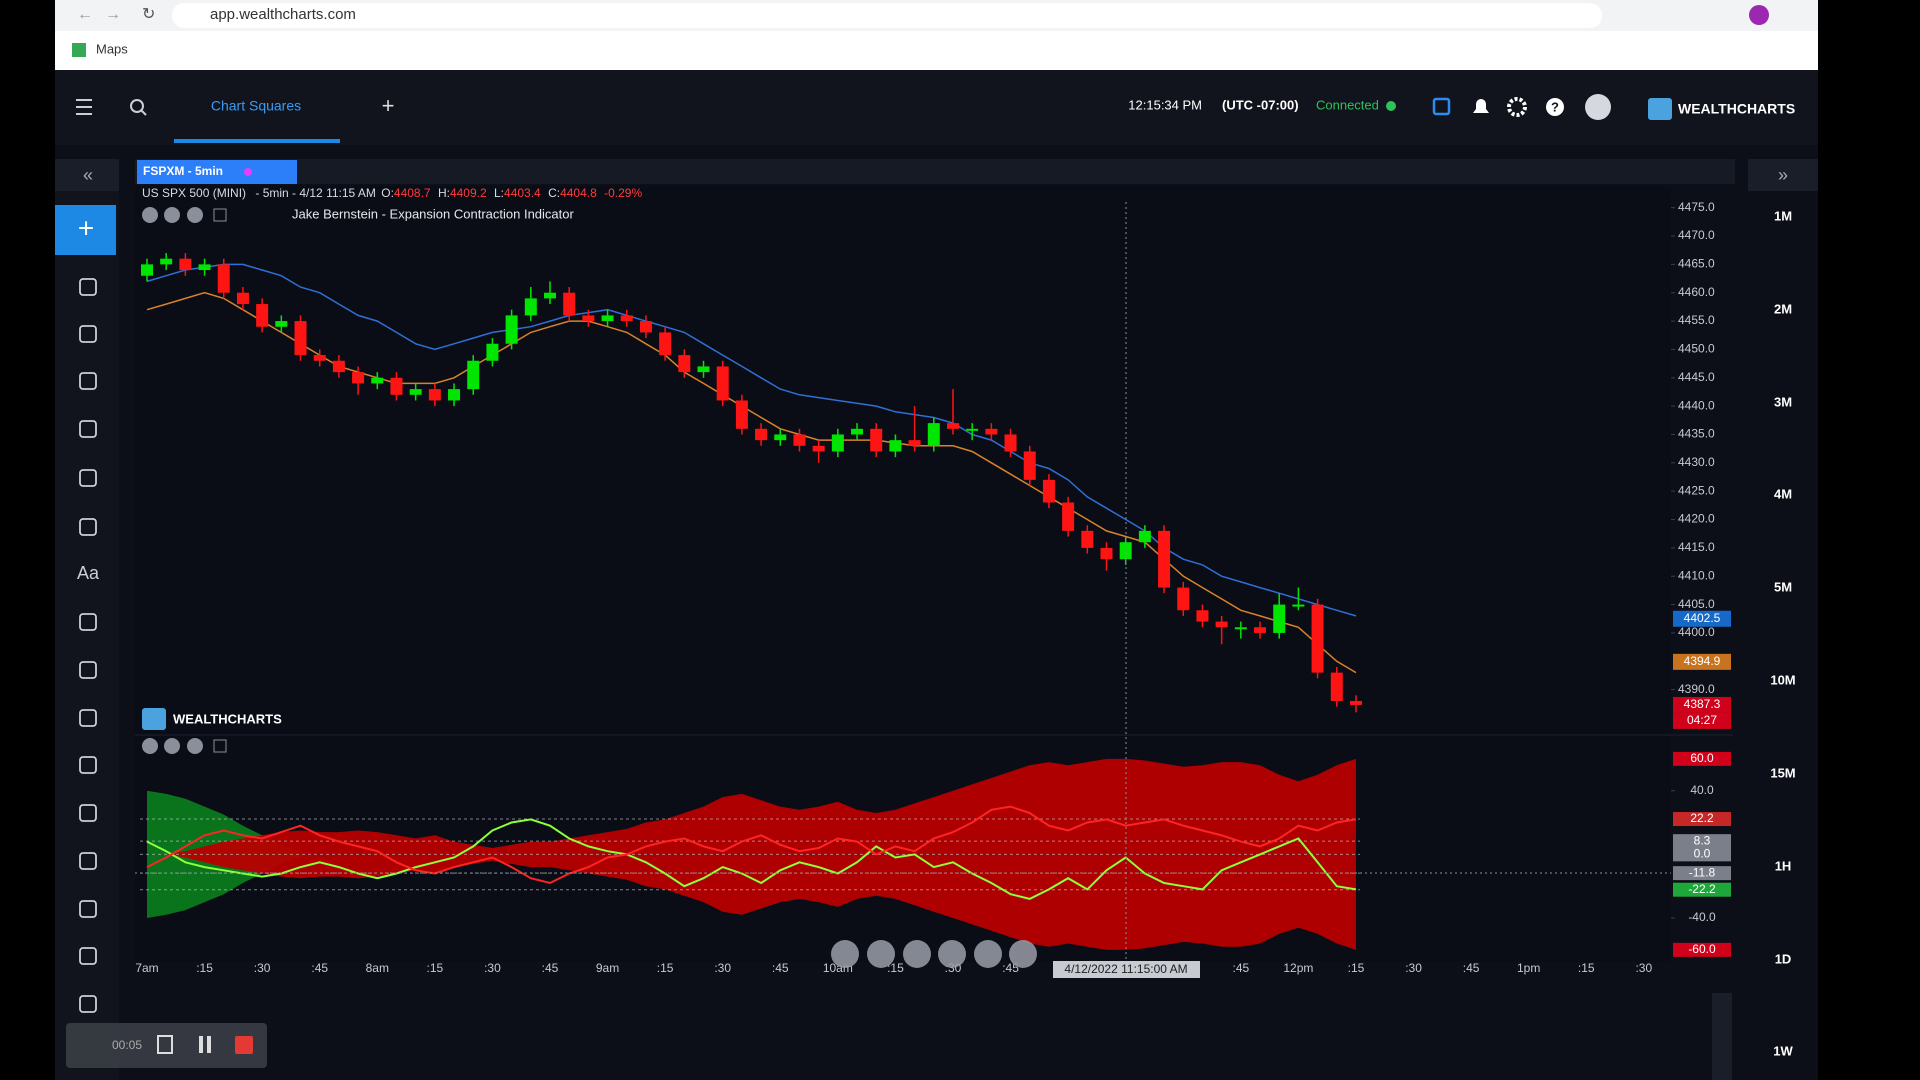 The height and width of the screenshot is (1080, 1920). I want to click on chart-tab, so click(217, 172).